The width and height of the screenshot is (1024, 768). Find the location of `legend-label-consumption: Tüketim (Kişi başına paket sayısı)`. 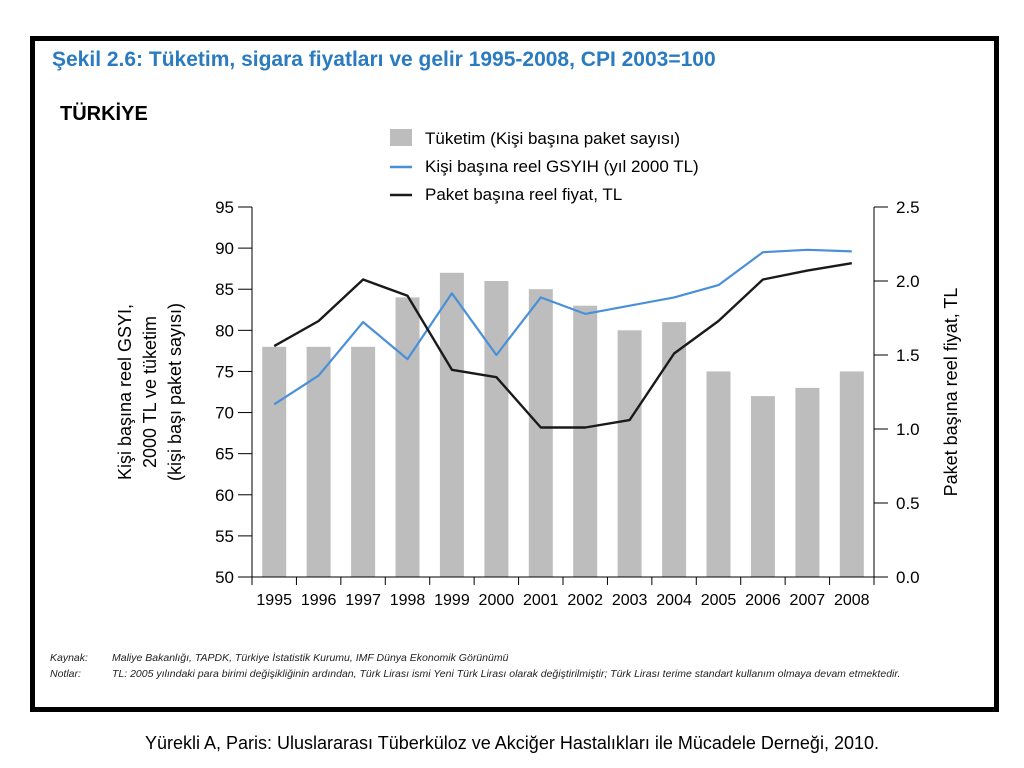

legend-label-consumption: Tüketim (Kişi başına paket sayısı) is located at coordinates (552, 138).